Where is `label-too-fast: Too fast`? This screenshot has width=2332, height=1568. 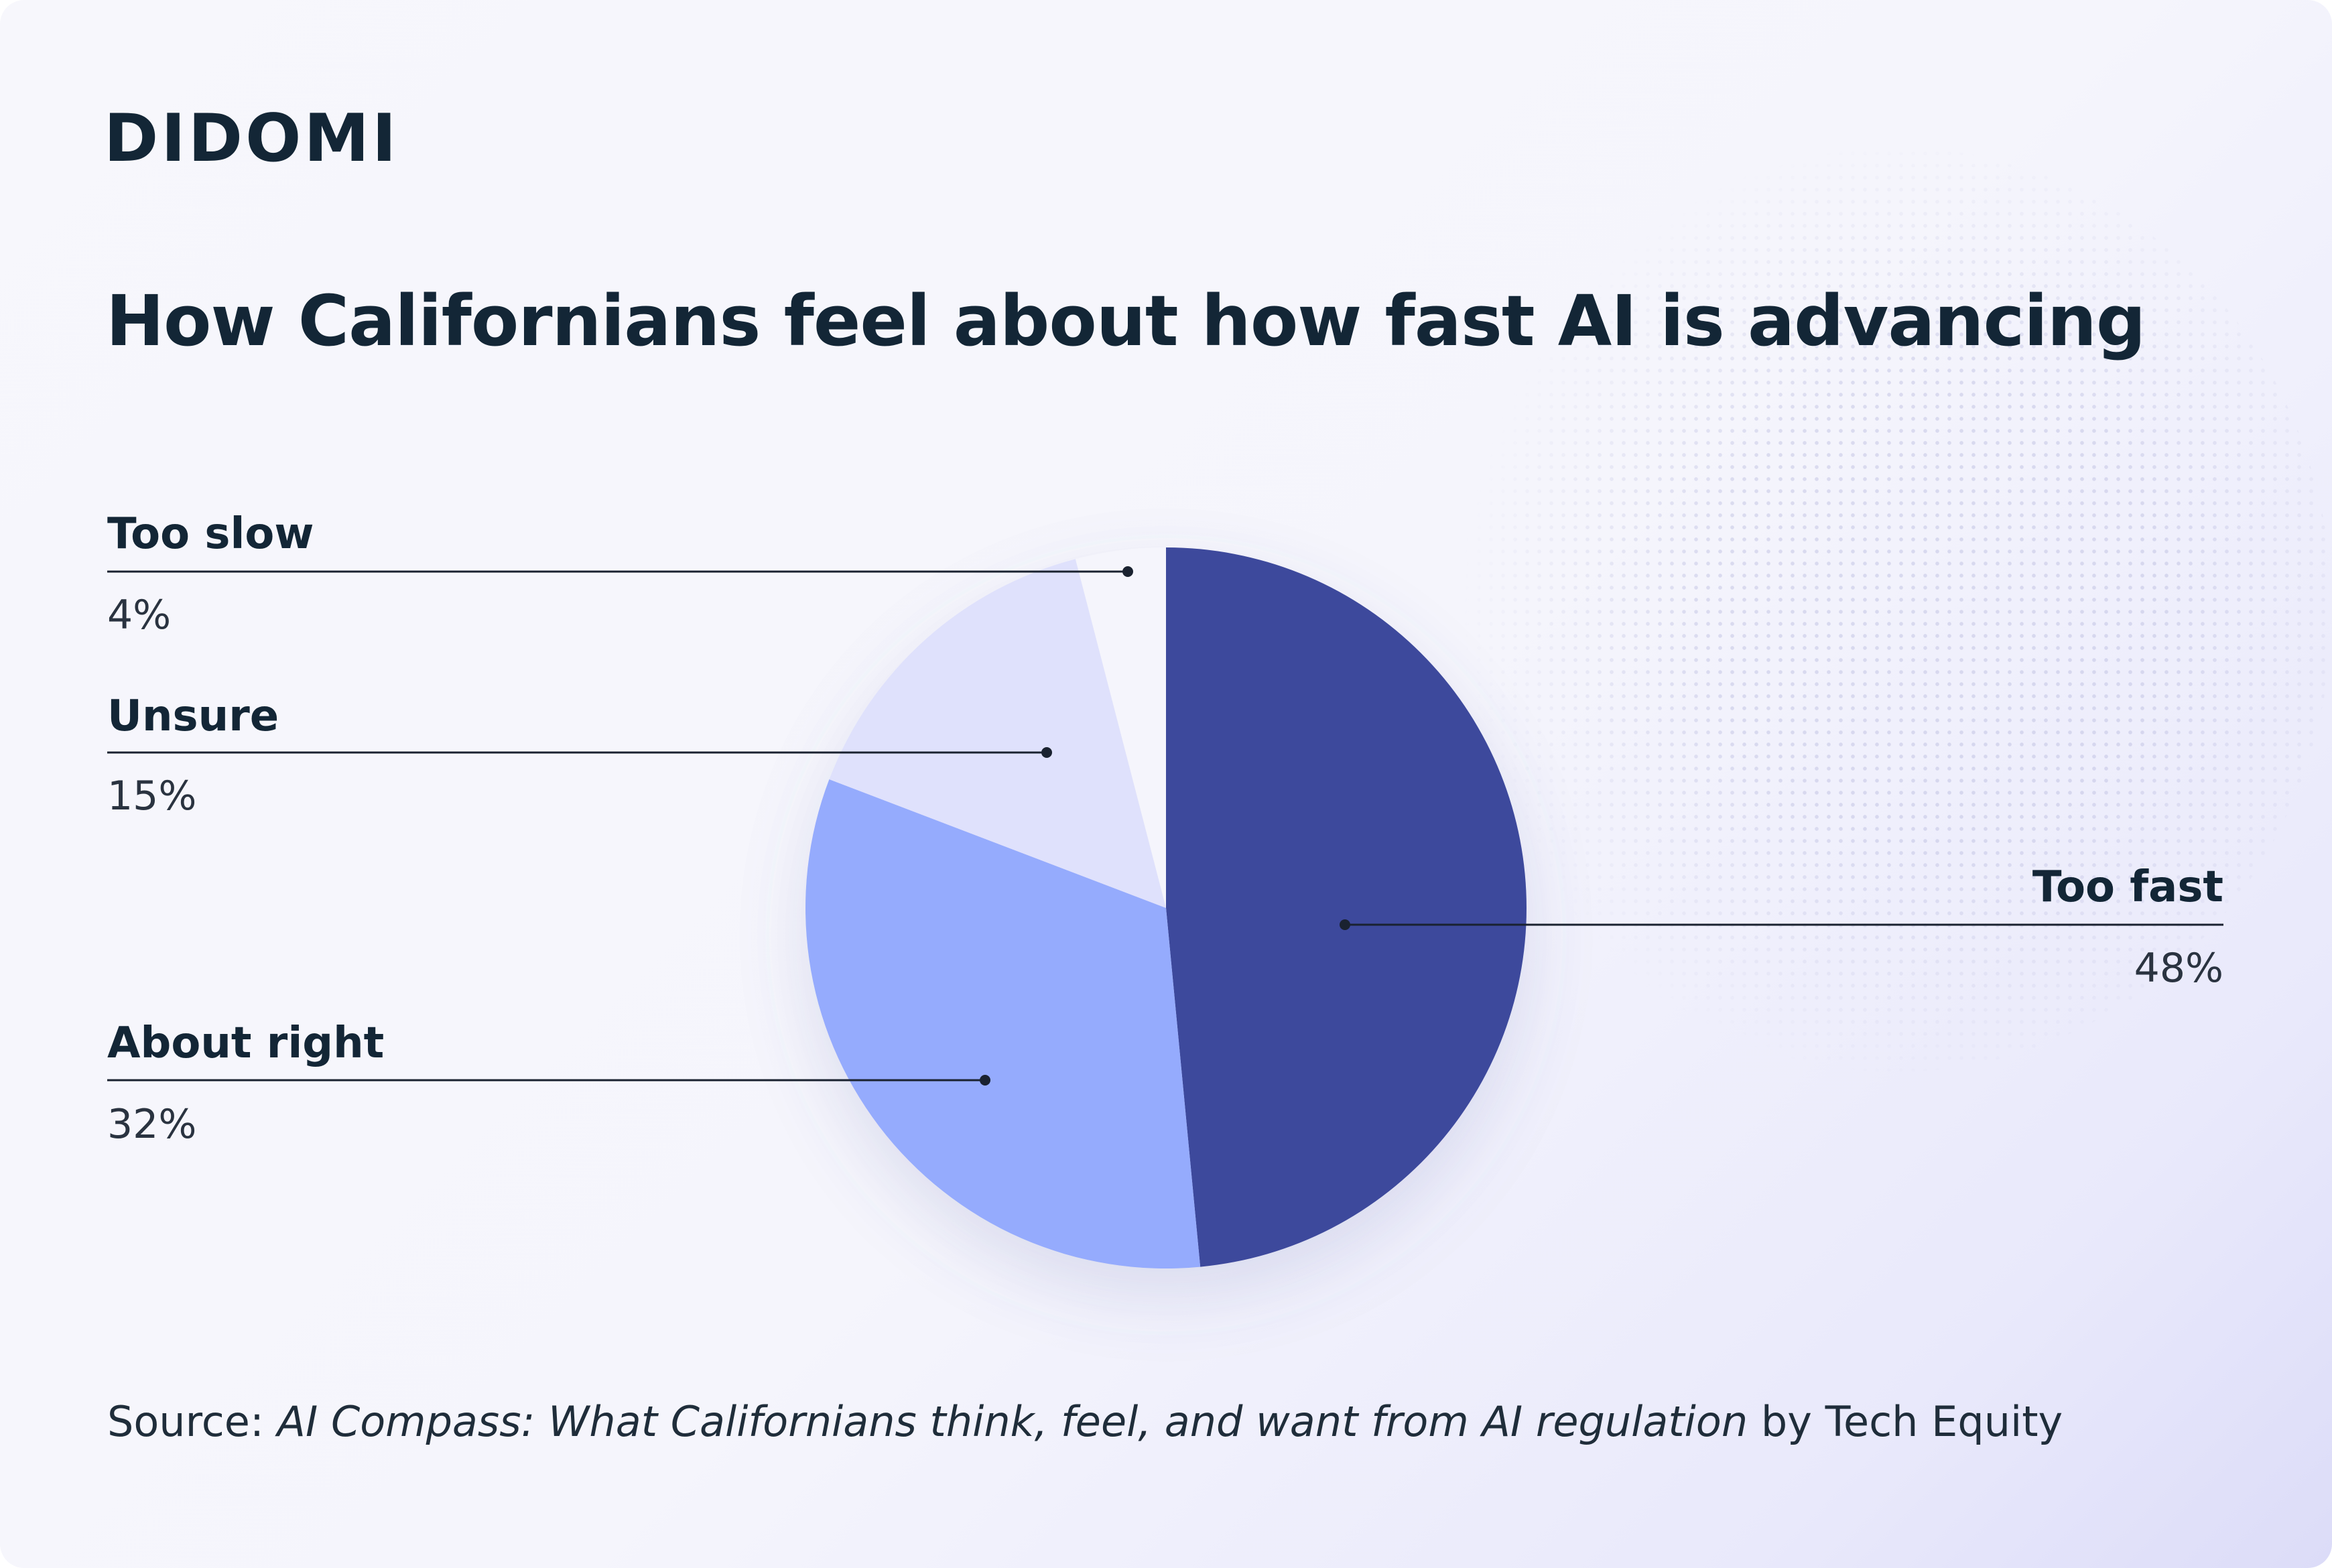
label-too-fast: Too fast is located at coordinates (2127, 887).